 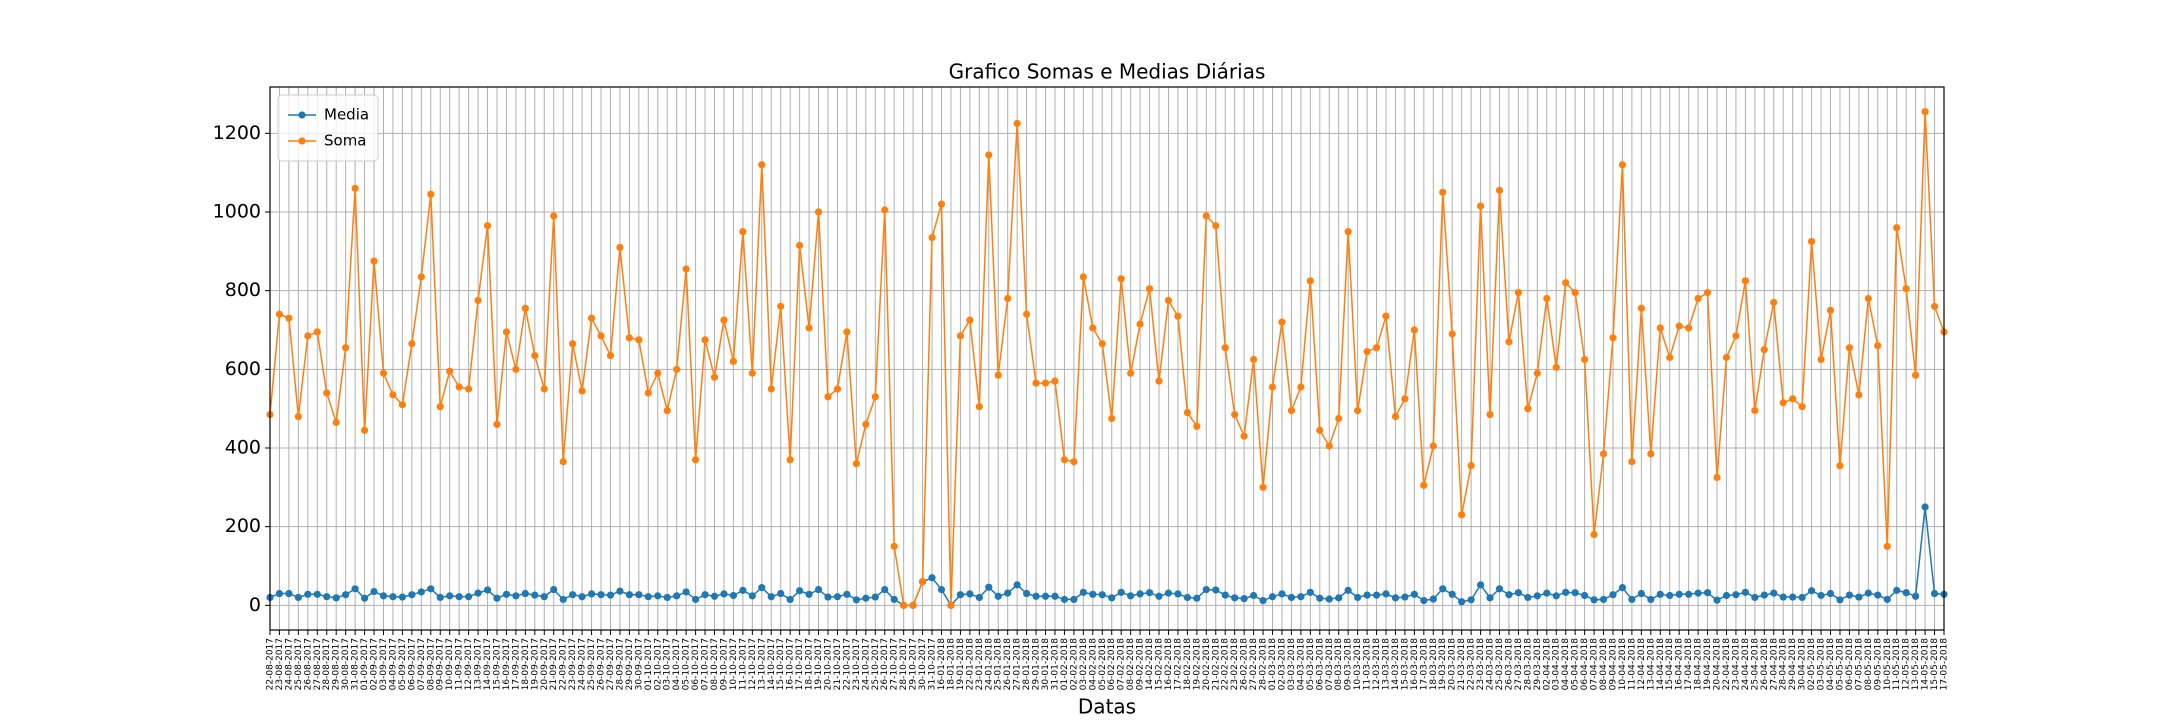 I want to click on x-tick-label: 09-09-2017, so click(x=441, y=664).